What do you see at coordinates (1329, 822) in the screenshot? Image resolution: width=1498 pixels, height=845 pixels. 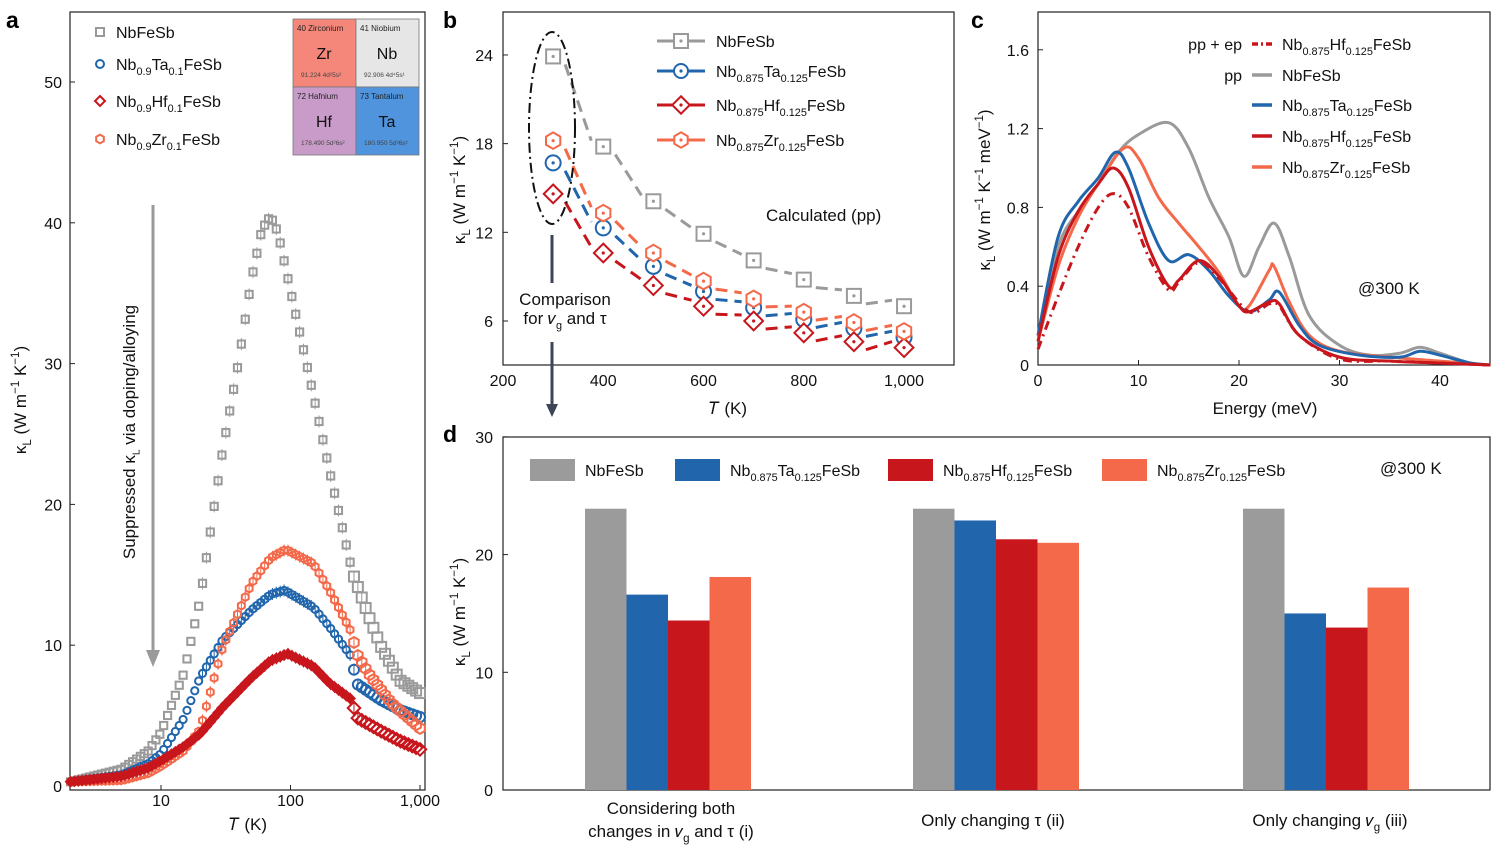 I see `category-label: Only changing 𝑣g​ (iii)` at bounding box center [1329, 822].